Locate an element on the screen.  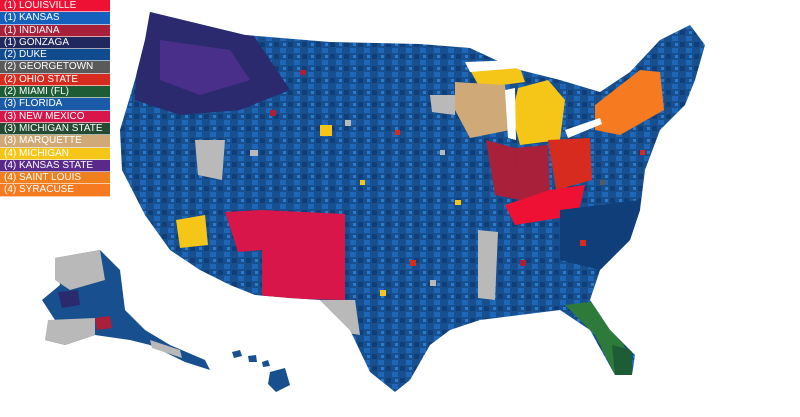
lake-michigan is located at coordinates (510, 114).